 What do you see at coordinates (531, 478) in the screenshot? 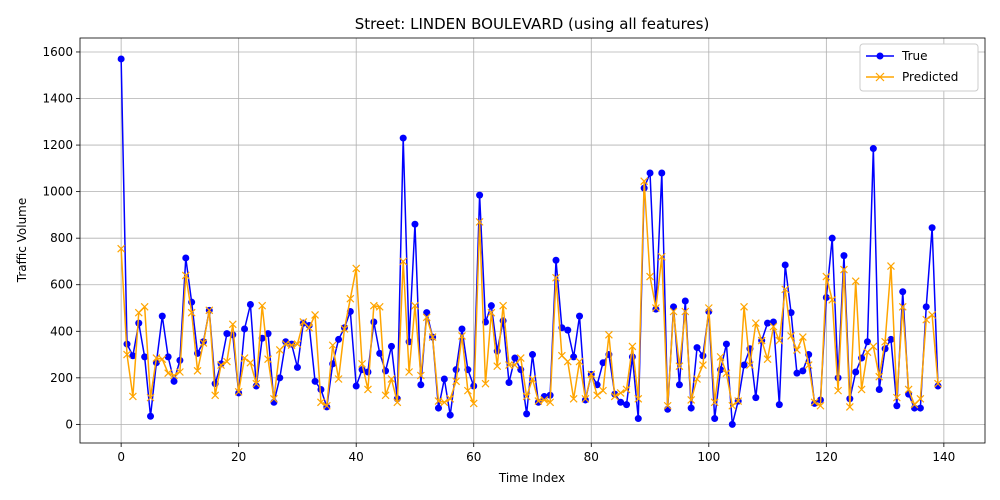
I see `x-axis-label: Time Index` at bounding box center [531, 478].